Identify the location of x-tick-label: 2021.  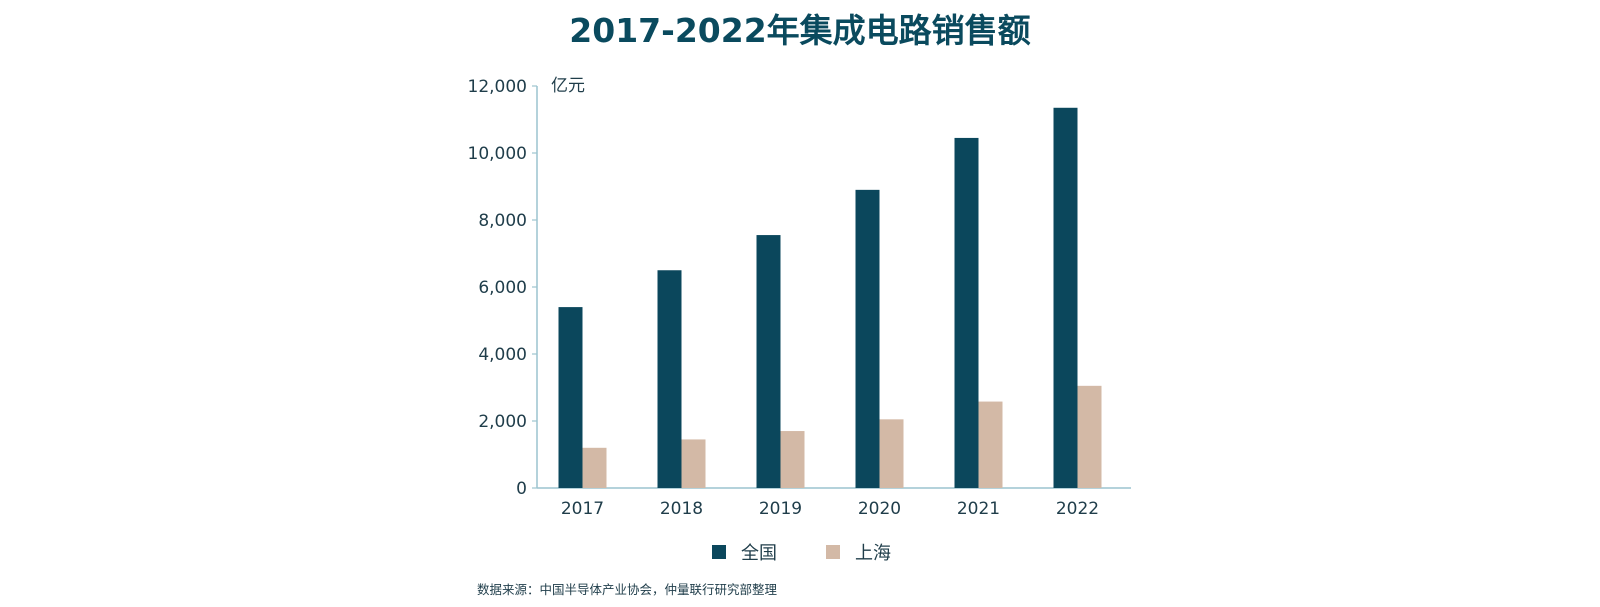
(978, 509).